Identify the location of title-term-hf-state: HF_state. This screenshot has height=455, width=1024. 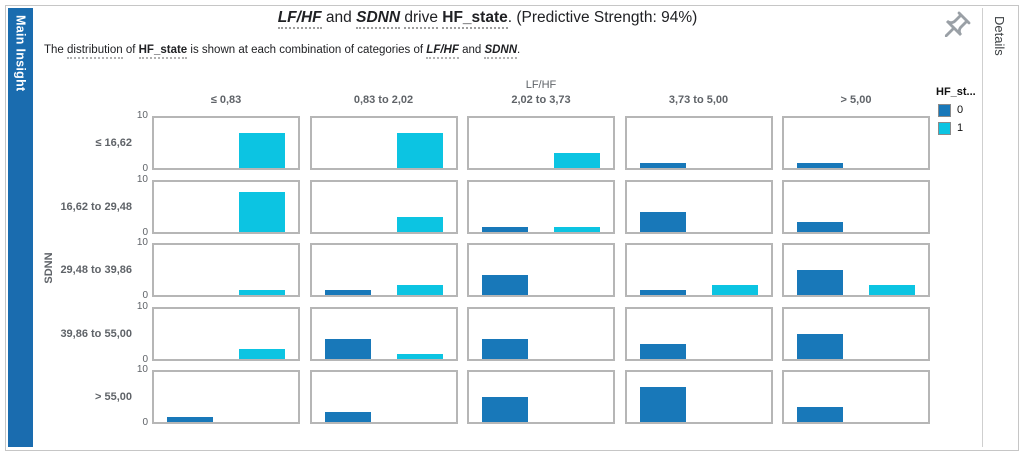
(475, 19).